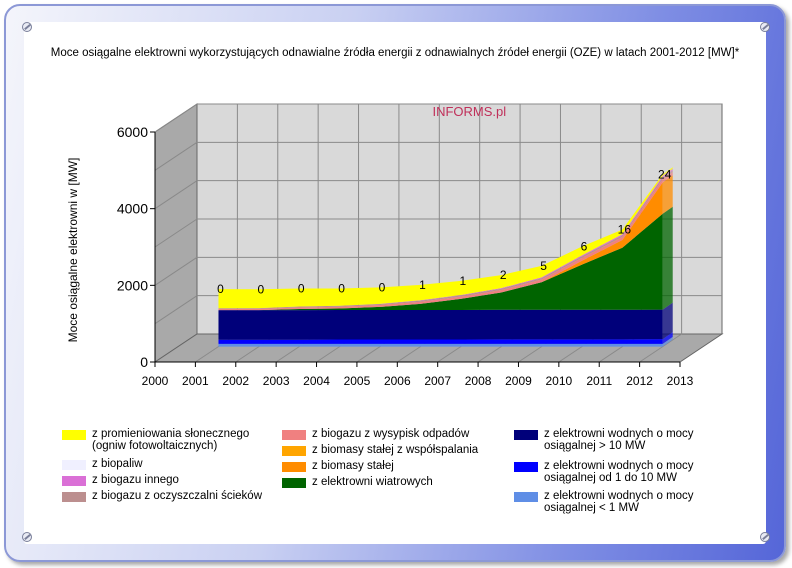 The height and width of the screenshot is (568, 792). Describe the element at coordinates (117, 464) in the screenshot. I see `legend-label: z biopaliw` at that location.